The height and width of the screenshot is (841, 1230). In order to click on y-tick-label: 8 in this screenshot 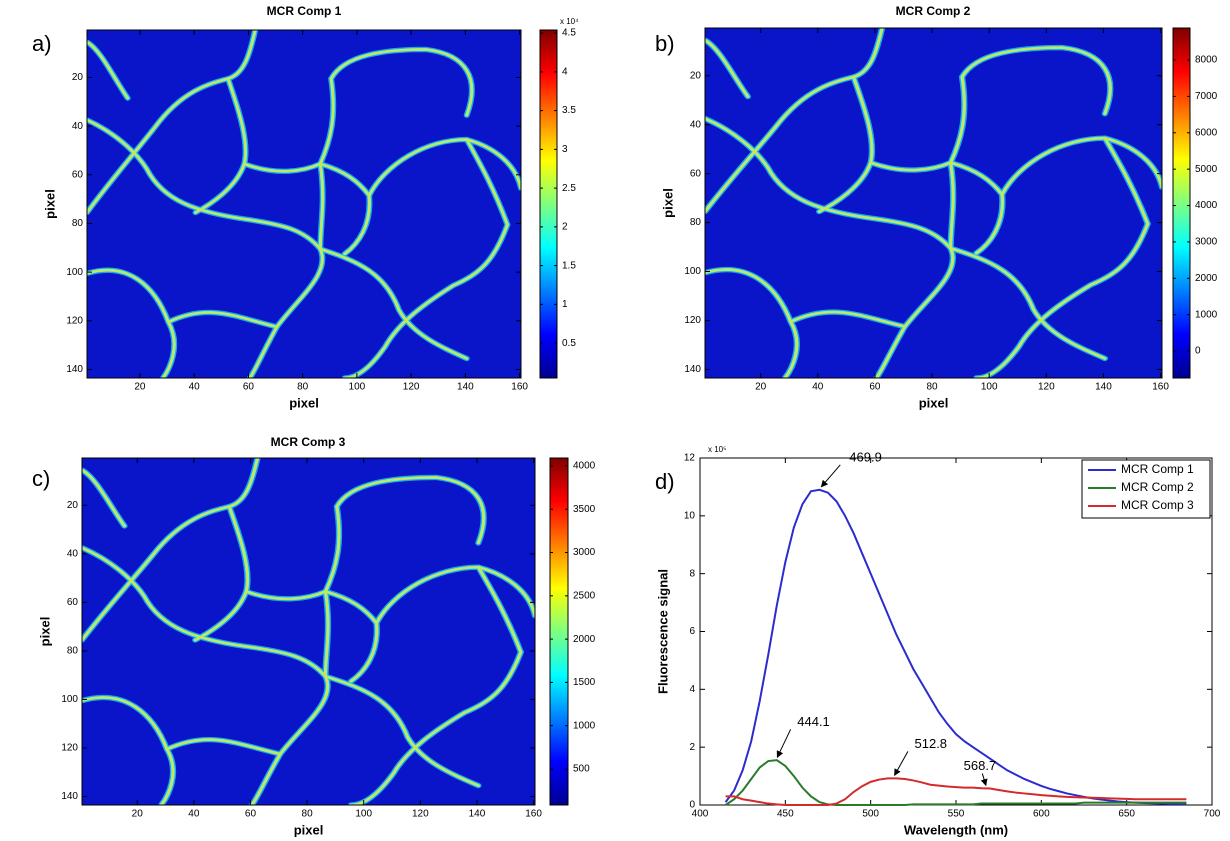, I will do `click(692, 573)`.